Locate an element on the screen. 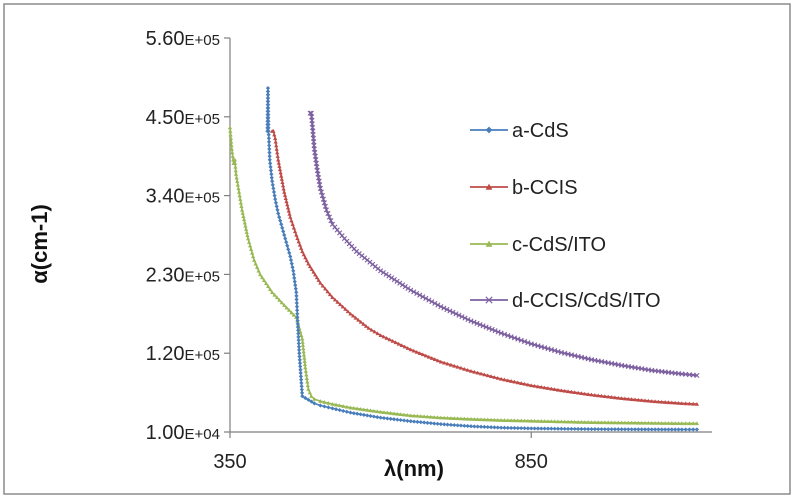  y-tick-label: 3.40E+05 is located at coordinates (183, 197).